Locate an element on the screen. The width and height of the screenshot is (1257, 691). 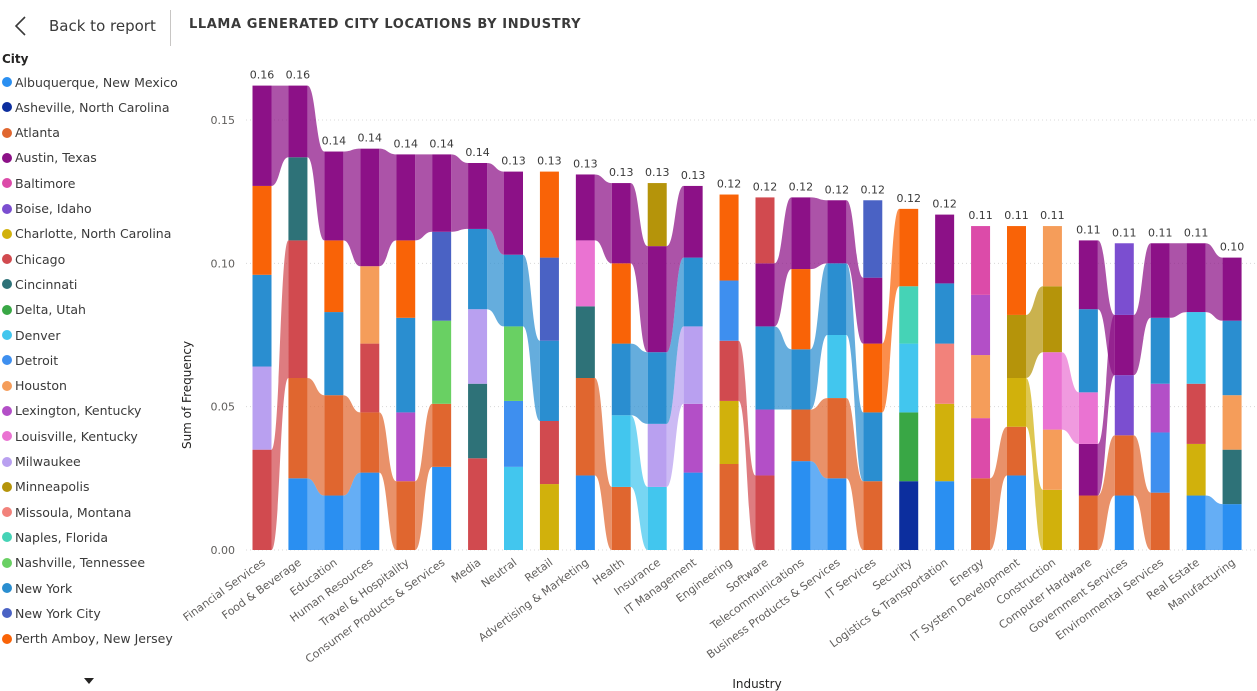
legend-item: Austin, Texas is located at coordinates (49, 158).